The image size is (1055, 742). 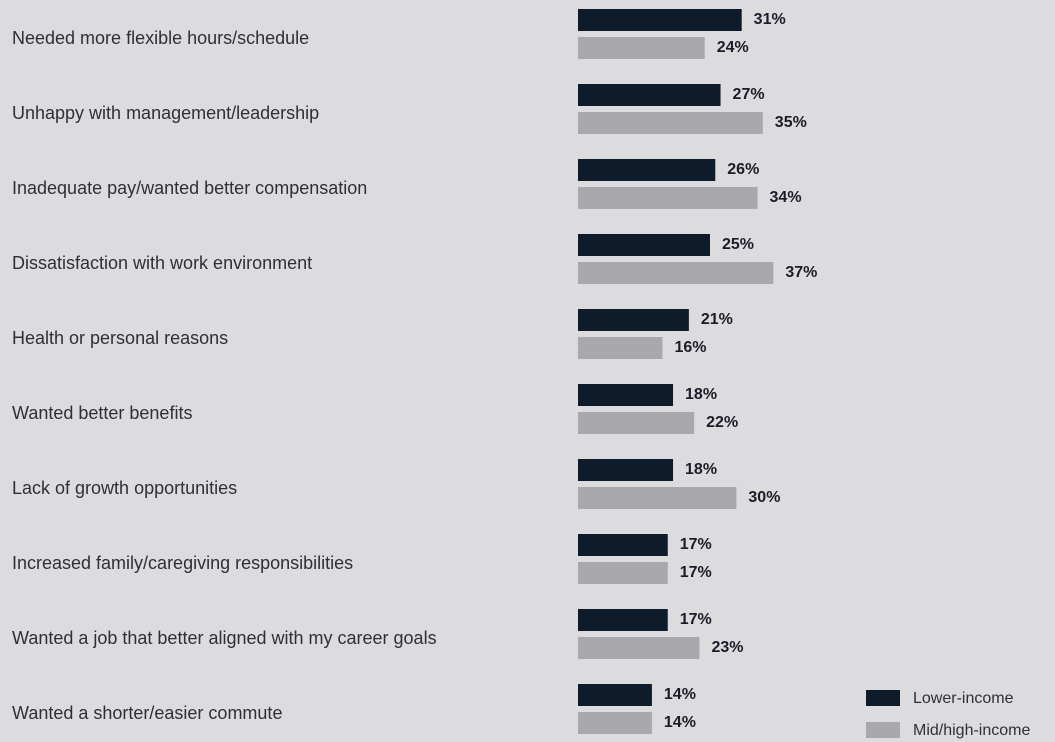 What do you see at coordinates (727, 647) in the screenshot?
I see `value-label: 23%` at bounding box center [727, 647].